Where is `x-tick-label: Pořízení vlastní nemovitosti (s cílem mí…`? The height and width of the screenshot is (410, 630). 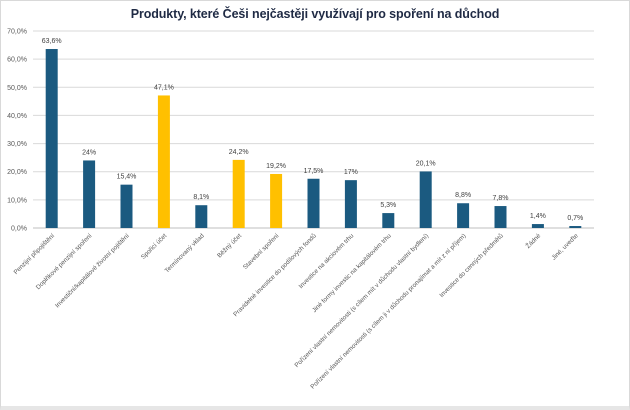 x-tick-label: Pořízení vlastní nemovitosti (s cílem mí… is located at coordinates (361, 300).